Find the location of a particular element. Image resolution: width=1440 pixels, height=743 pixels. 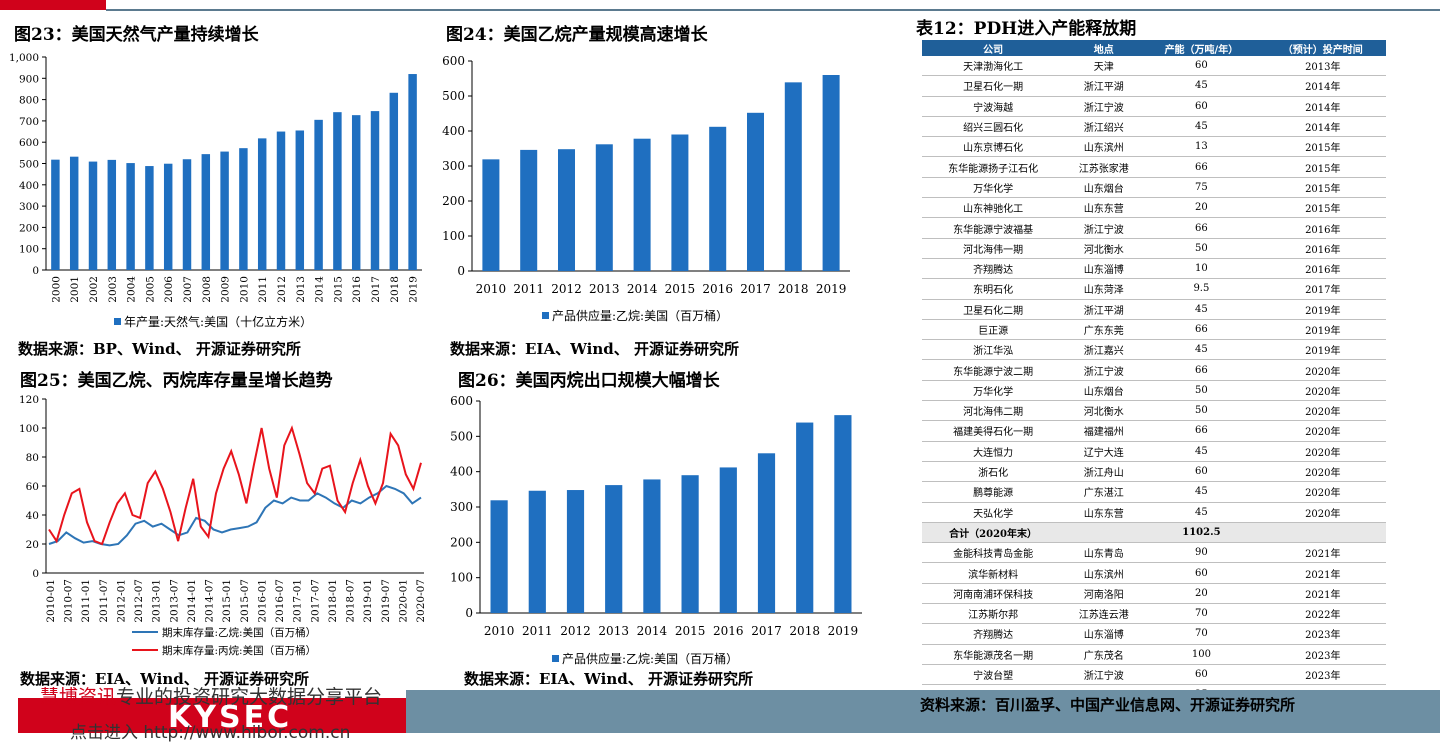

table-cell: 山东京博石化 is located at coordinates (993, 147).